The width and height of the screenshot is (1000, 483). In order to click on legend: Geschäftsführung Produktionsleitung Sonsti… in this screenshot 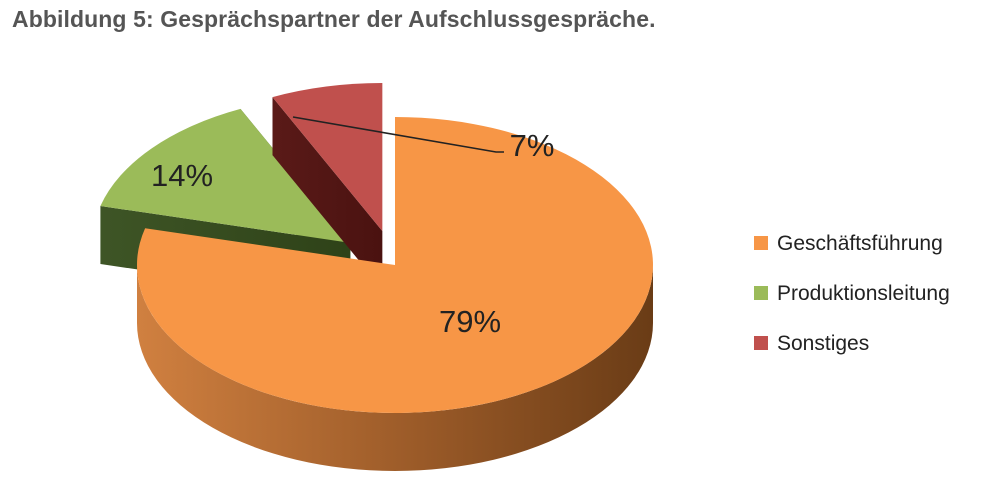, I will do `click(852, 293)`.